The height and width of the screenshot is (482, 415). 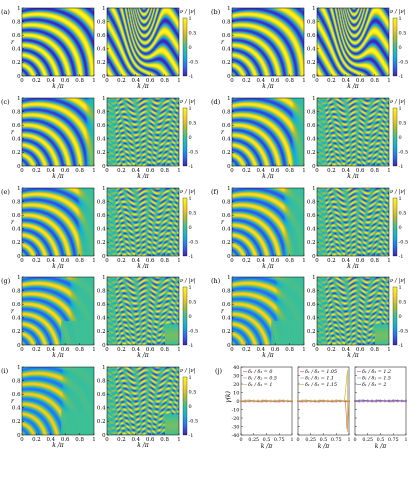 What do you see at coordinates (190, 48) in the screenshot?
I see `panel-a-colorbar-tick: 0` at bounding box center [190, 48].